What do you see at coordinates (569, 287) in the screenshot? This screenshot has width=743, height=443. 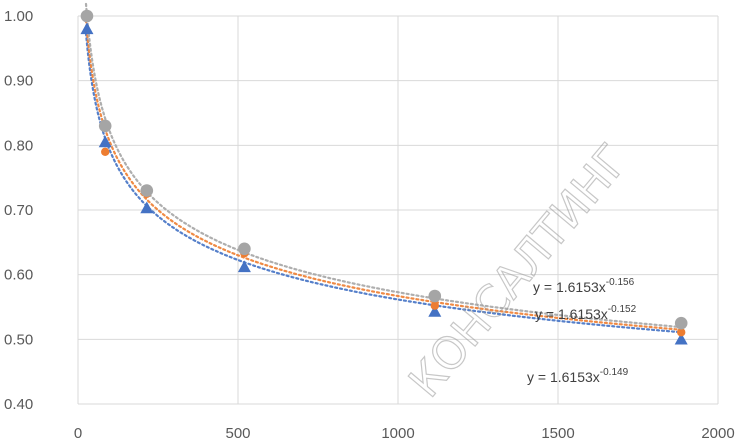 I see `equation-1-base: y = 1.6153x` at bounding box center [569, 287].